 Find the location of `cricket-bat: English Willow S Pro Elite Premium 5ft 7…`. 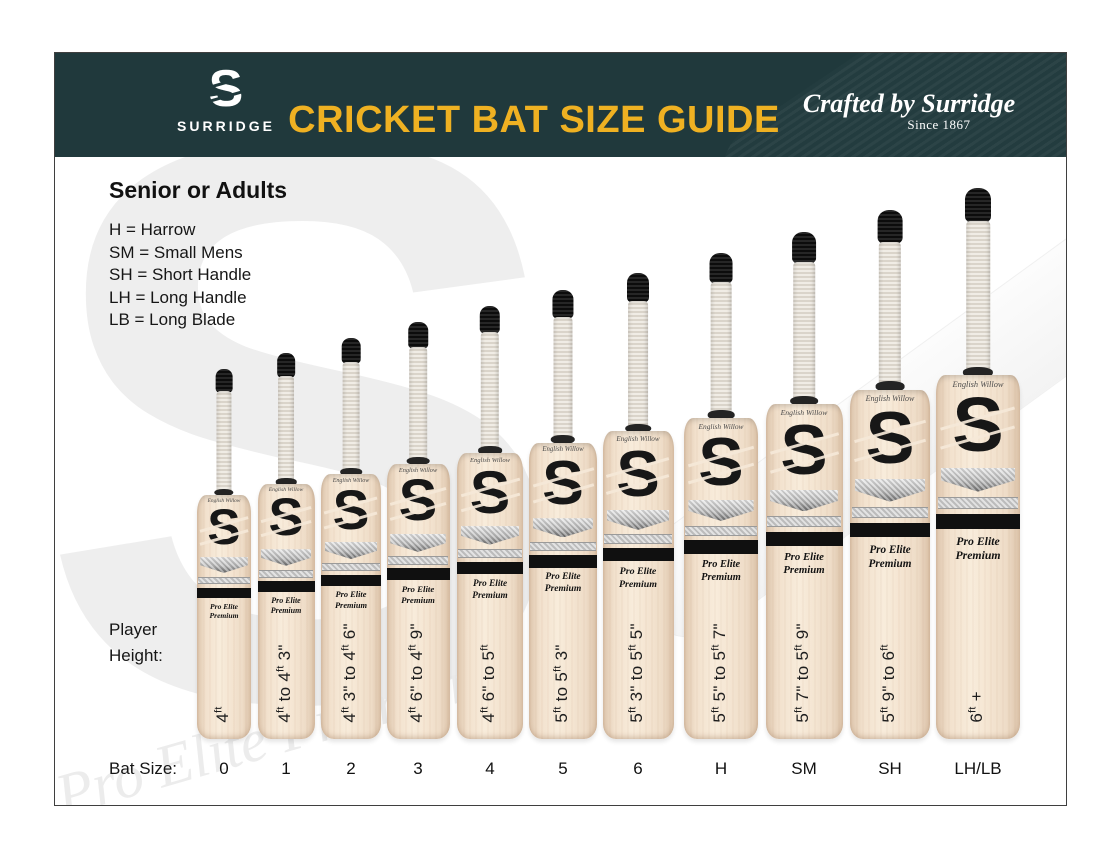

cricket-bat: English Willow S Pro Elite Premium 5ft 7… is located at coordinates (804, 485).